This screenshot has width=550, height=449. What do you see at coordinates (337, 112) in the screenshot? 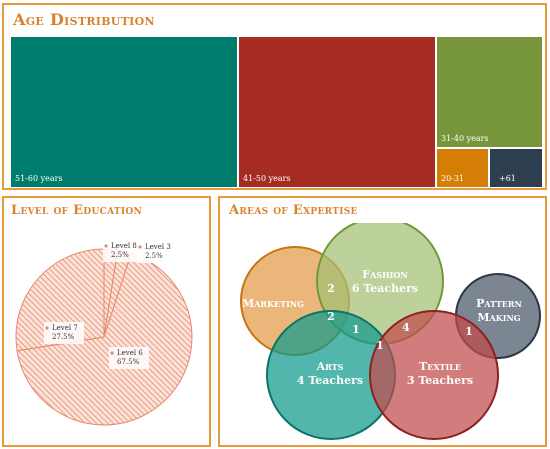
I see `treemap-tile-41-50: 41-50 years` at bounding box center [337, 112].